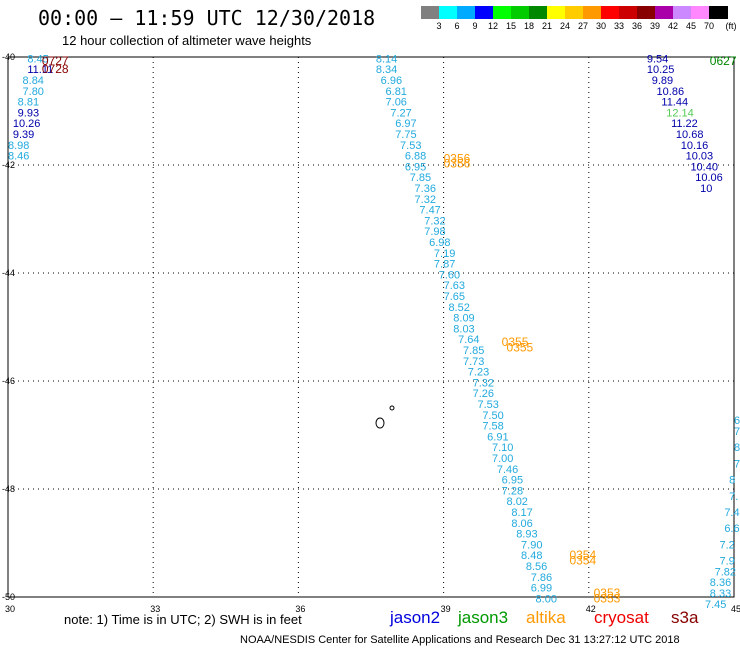  Describe the element at coordinates (454, 286) in the screenshot. I see `data-label-altika: 7.63` at that location.